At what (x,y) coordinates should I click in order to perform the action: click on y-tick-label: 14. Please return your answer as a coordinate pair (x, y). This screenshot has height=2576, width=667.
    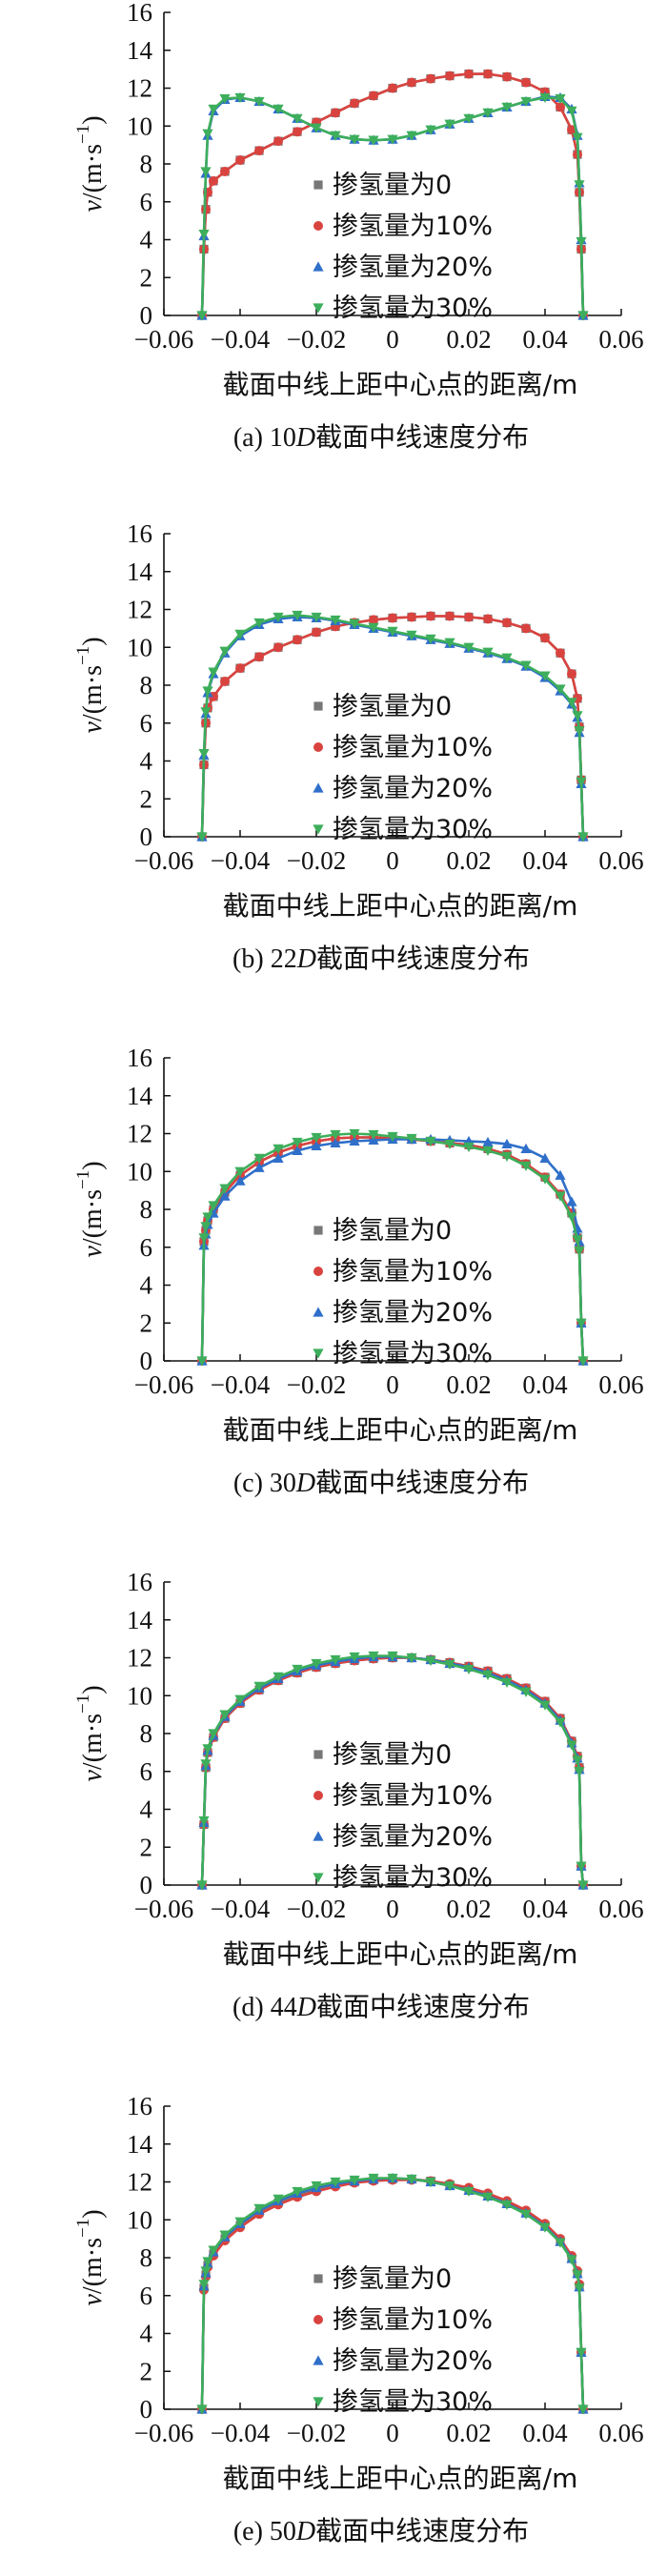
    Looking at the image, I should click on (140, 2144).